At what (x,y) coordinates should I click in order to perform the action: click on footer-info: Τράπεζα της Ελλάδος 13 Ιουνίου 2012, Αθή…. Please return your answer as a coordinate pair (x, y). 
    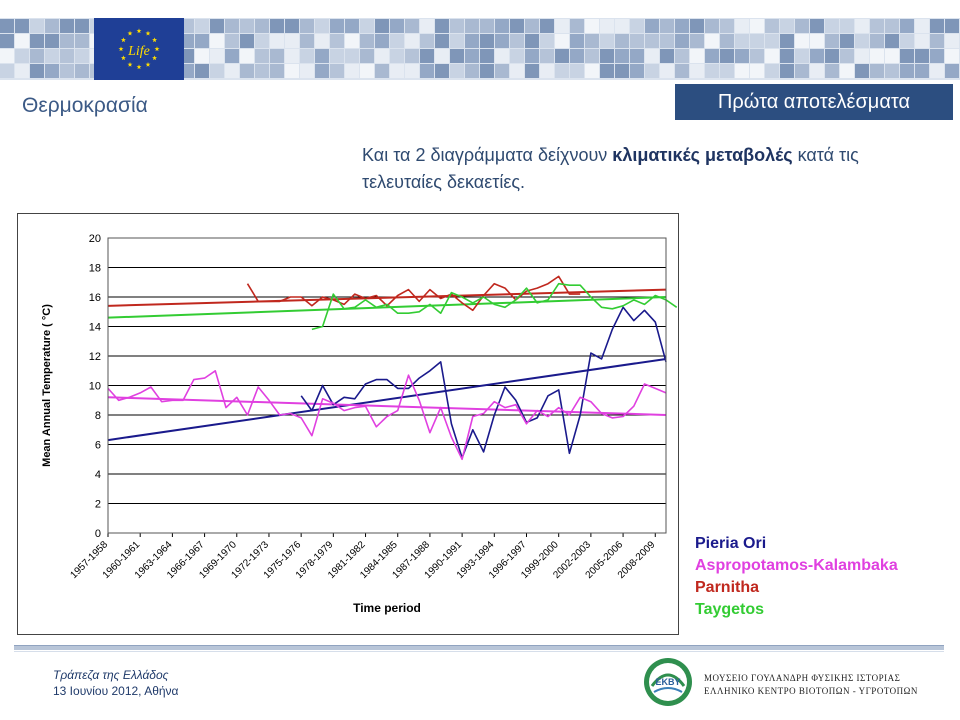
    Looking at the image, I should click on (115, 683).